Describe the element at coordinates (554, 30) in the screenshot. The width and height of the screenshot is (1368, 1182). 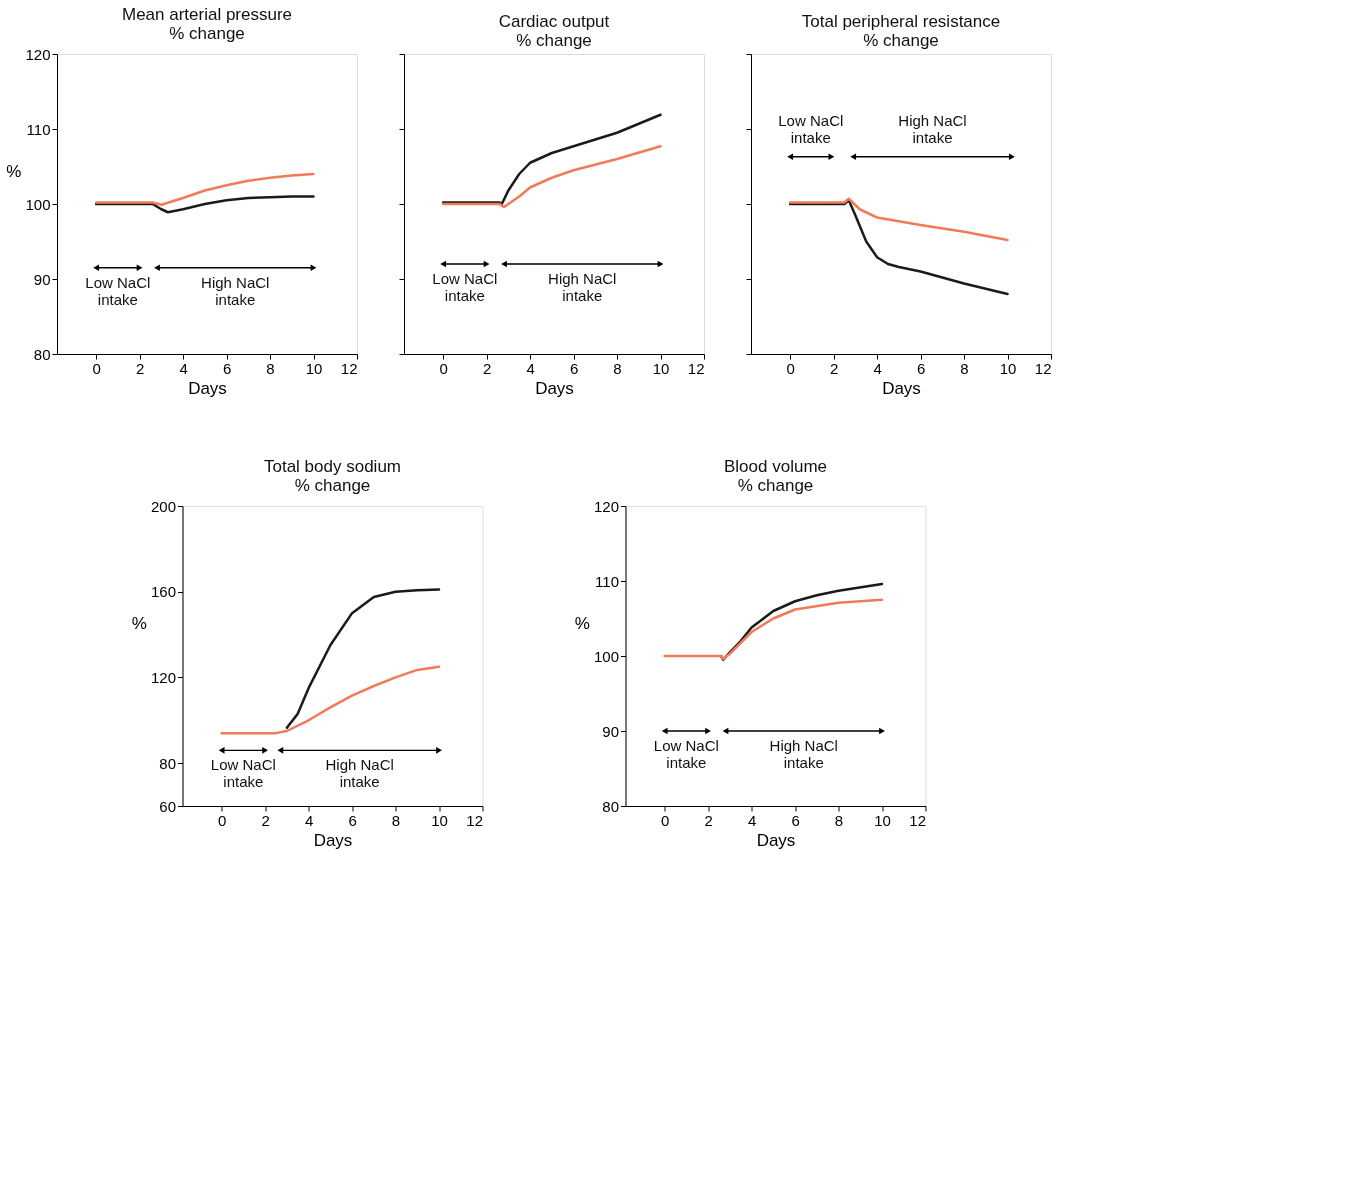
I see `chart-title: Cardiac output % change` at that location.